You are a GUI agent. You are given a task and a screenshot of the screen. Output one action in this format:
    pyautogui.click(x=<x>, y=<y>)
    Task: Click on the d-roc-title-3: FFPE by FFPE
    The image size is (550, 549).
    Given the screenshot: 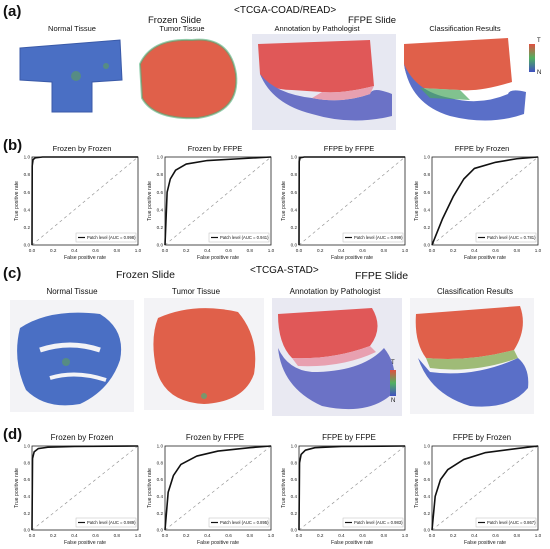 What is the action you would take?
    pyautogui.click(x=349, y=437)
    